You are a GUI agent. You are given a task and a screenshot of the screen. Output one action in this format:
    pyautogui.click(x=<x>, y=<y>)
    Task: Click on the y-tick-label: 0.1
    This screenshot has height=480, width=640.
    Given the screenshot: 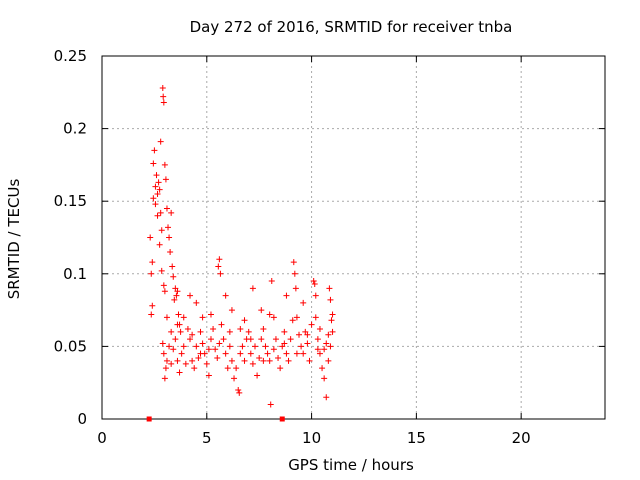 What is the action you would take?
    pyautogui.click(x=75, y=274)
    